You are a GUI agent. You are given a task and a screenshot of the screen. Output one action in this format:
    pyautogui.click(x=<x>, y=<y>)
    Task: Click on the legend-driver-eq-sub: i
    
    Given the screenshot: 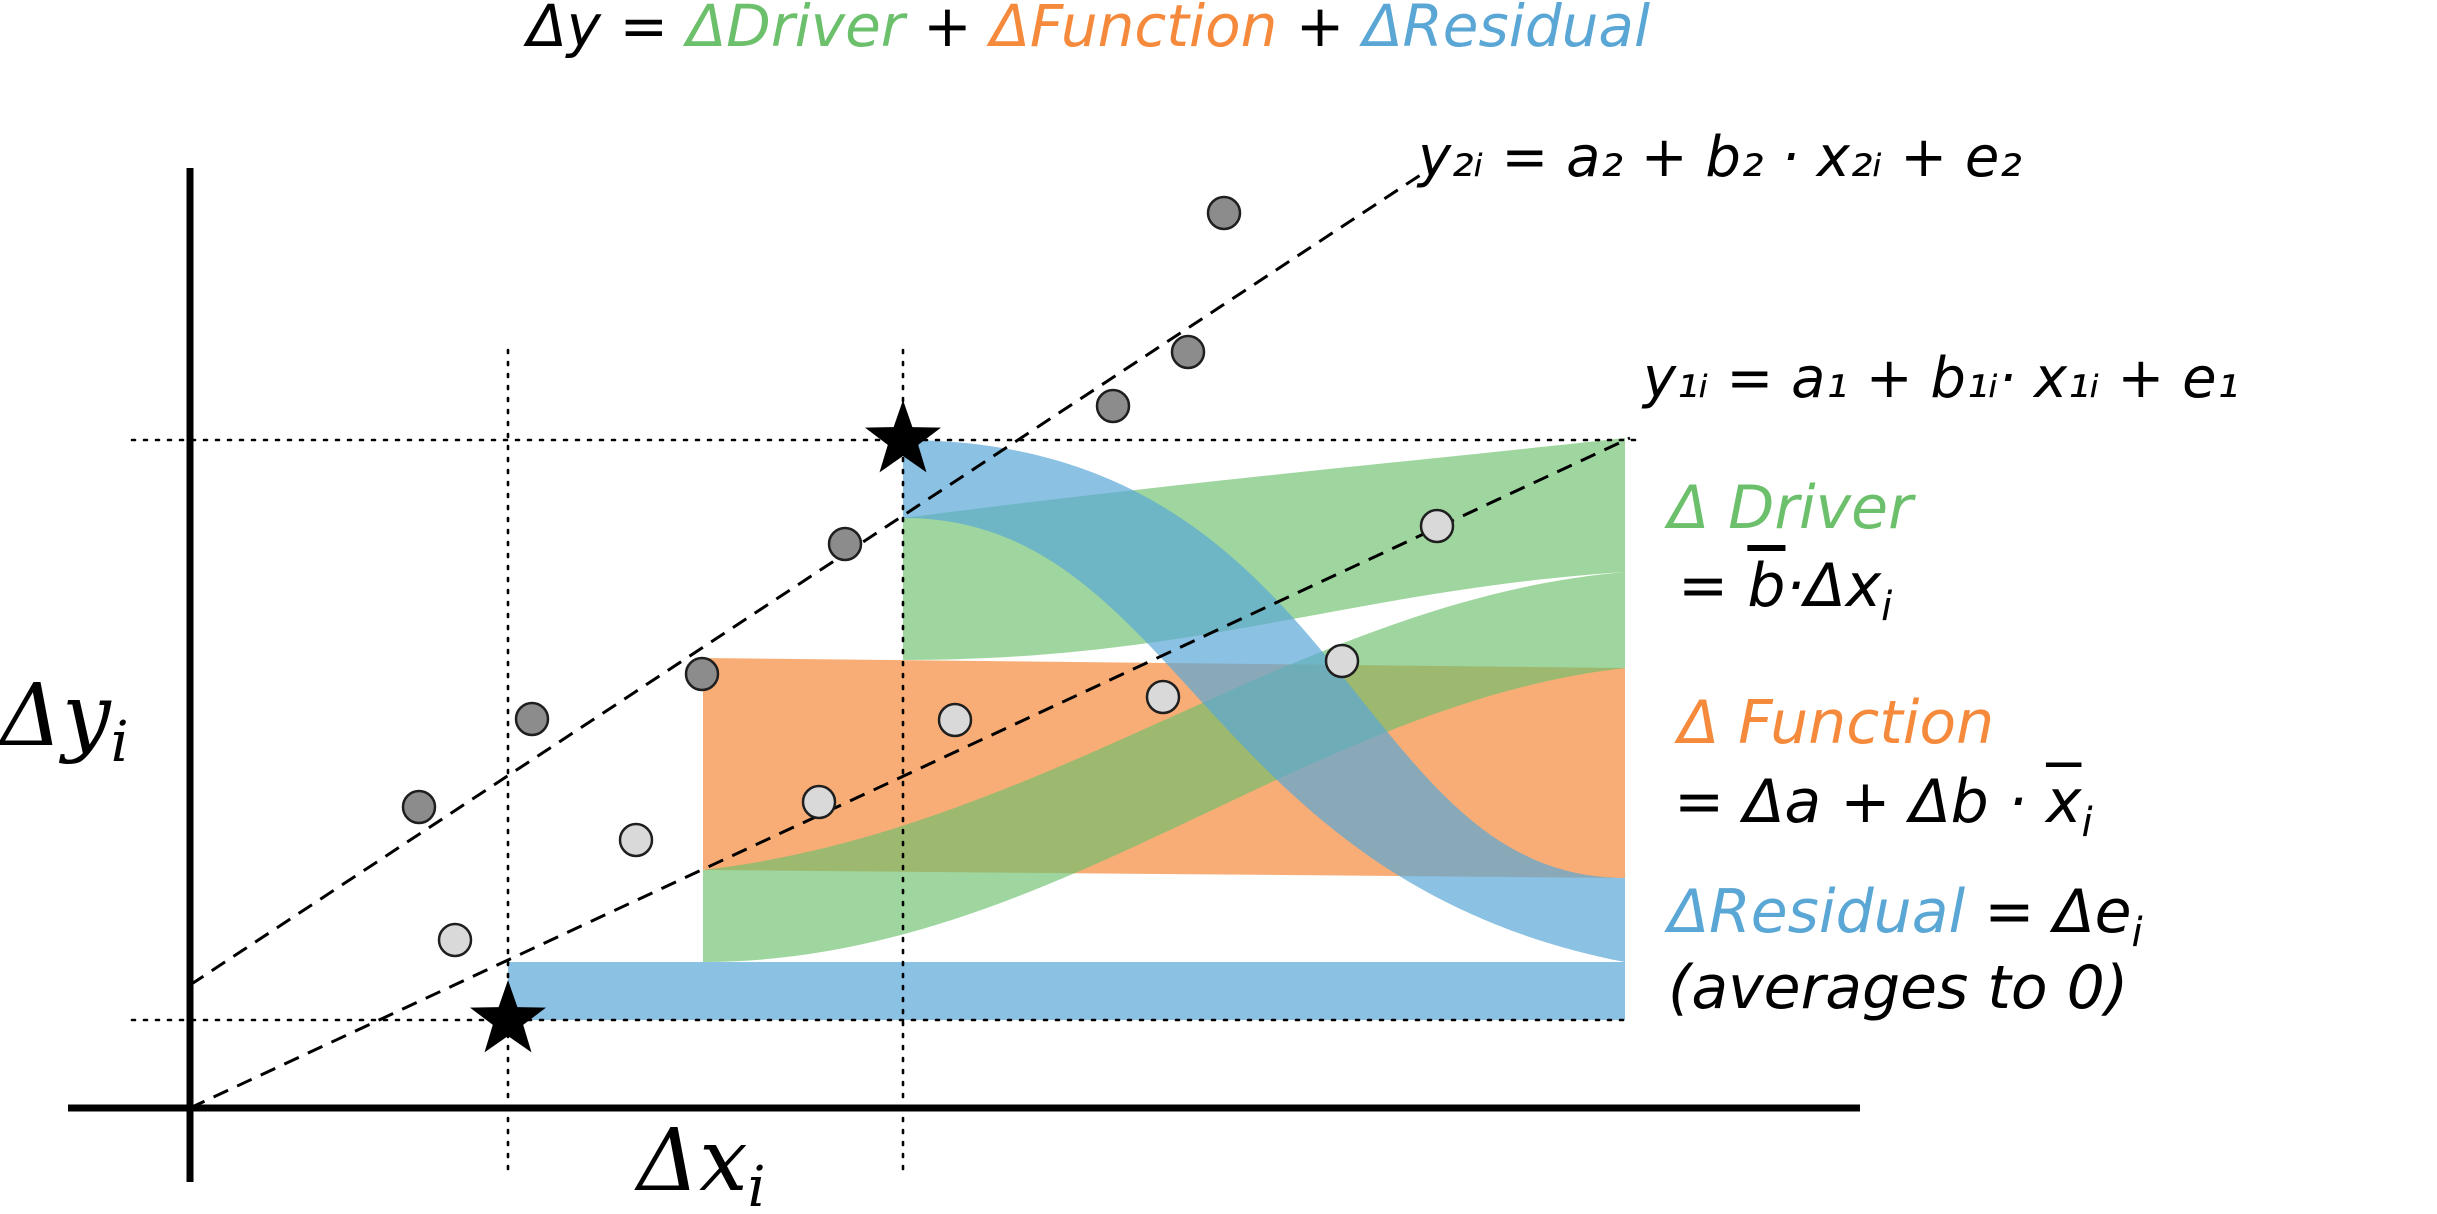 What is the action you would take?
    pyautogui.click(x=1886, y=607)
    